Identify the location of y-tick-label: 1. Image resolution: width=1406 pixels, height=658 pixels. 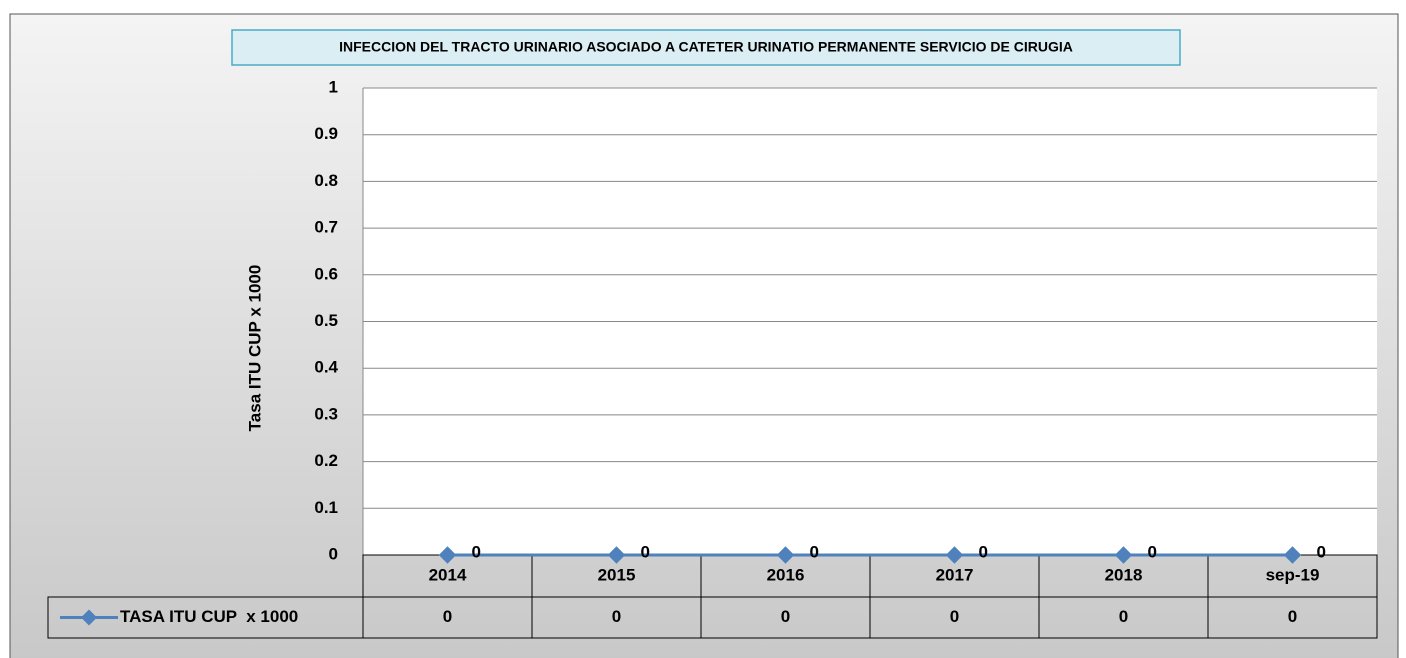
(333, 86).